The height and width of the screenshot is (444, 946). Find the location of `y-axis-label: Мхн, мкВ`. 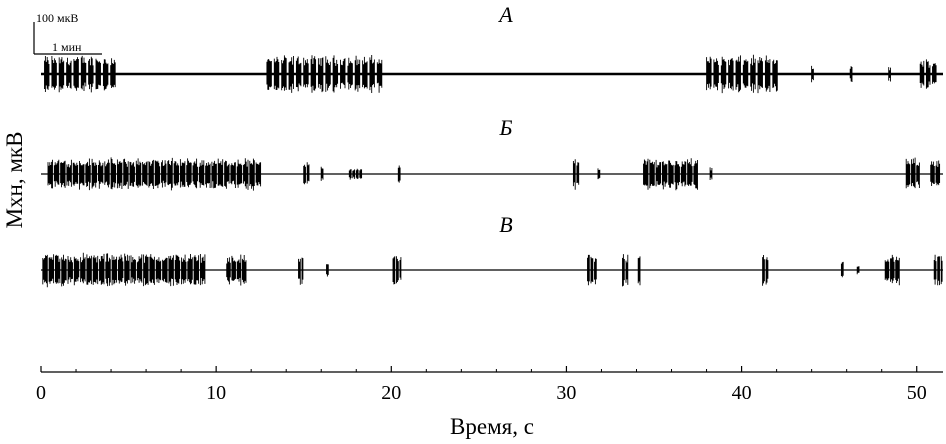

y-axis-label: Мхн, мкВ is located at coordinates (14, 180).